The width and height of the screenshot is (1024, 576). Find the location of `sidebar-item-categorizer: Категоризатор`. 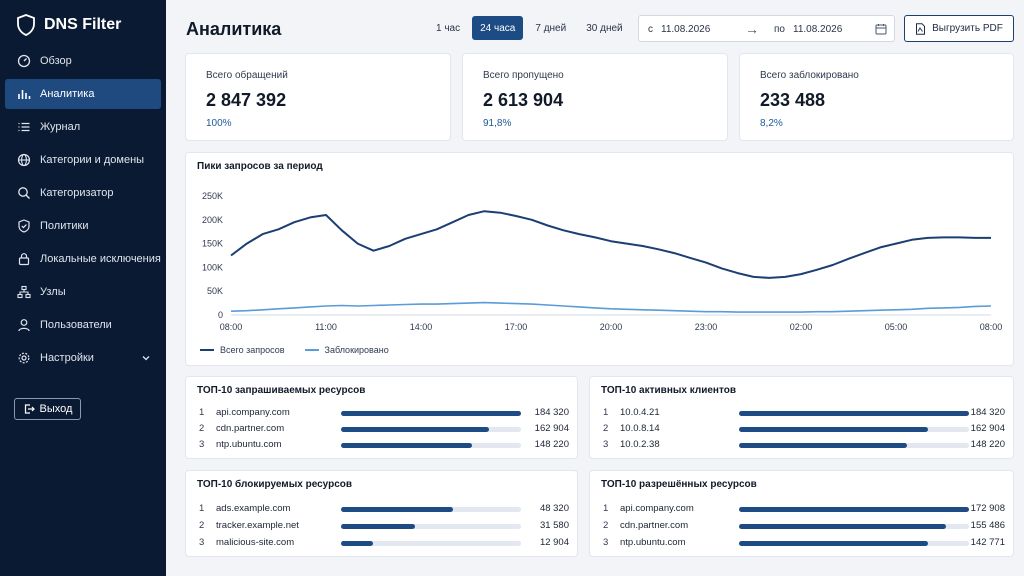

sidebar-item-categorizer: Категоризатор is located at coordinates (83, 193).